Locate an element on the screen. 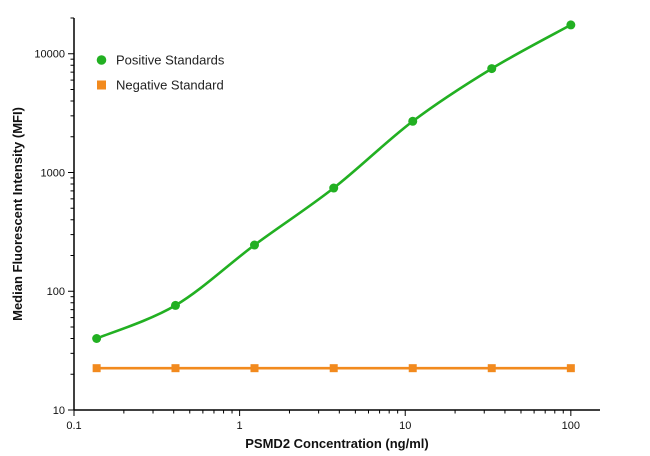 The height and width of the screenshot is (456, 650). y-tick-label: 100 is located at coordinates (56, 292).